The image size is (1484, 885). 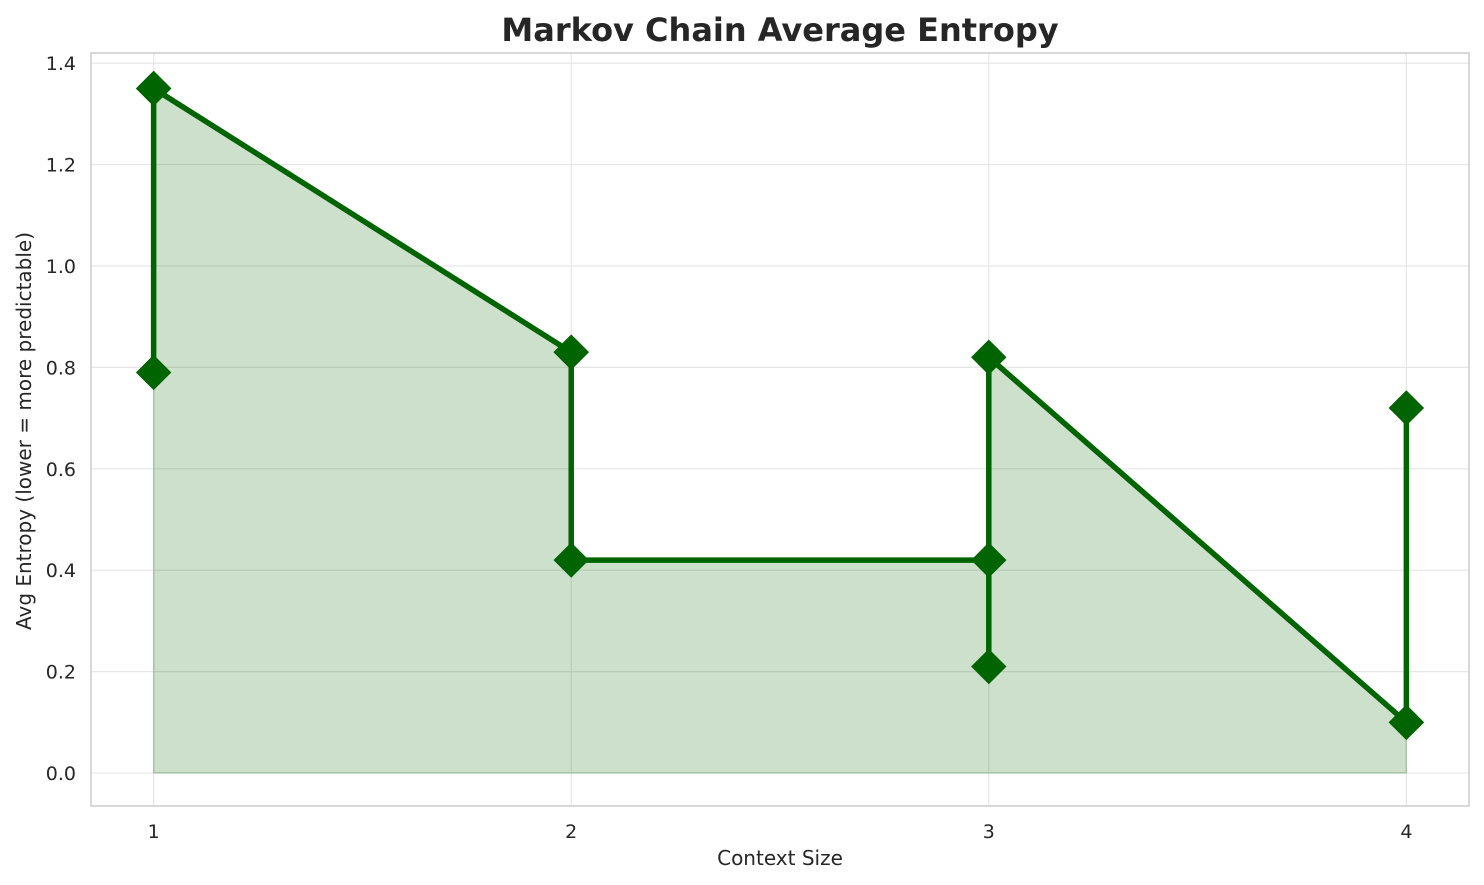 What do you see at coordinates (1406, 832) in the screenshot?
I see `x-tick-label: 4` at bounding box center [1406, 832].